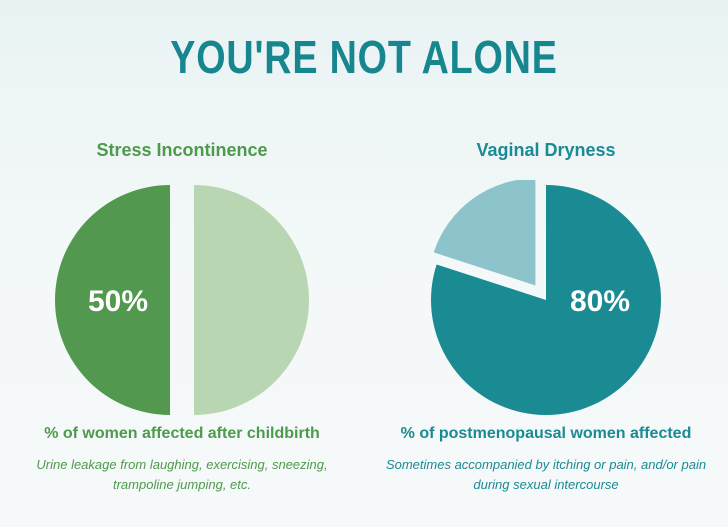 The image size is (728, 527). Describe the element at coordinates (364, 57) in the screenshot. I see `page-title: YOU'RE NOT ALONE` at that location.